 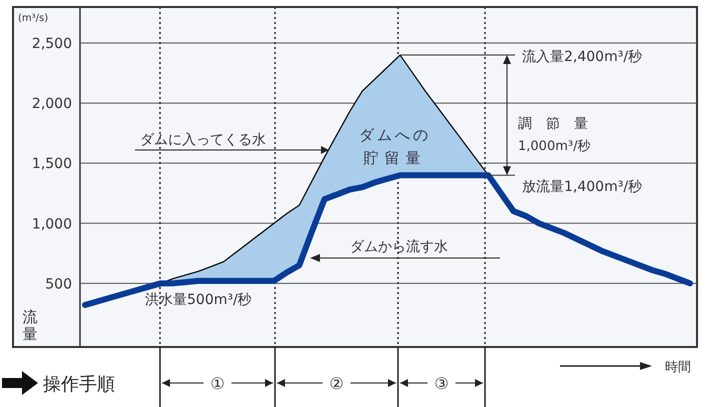 I want to click on y-tick-label: 2,000, so click(x=52, y=104).